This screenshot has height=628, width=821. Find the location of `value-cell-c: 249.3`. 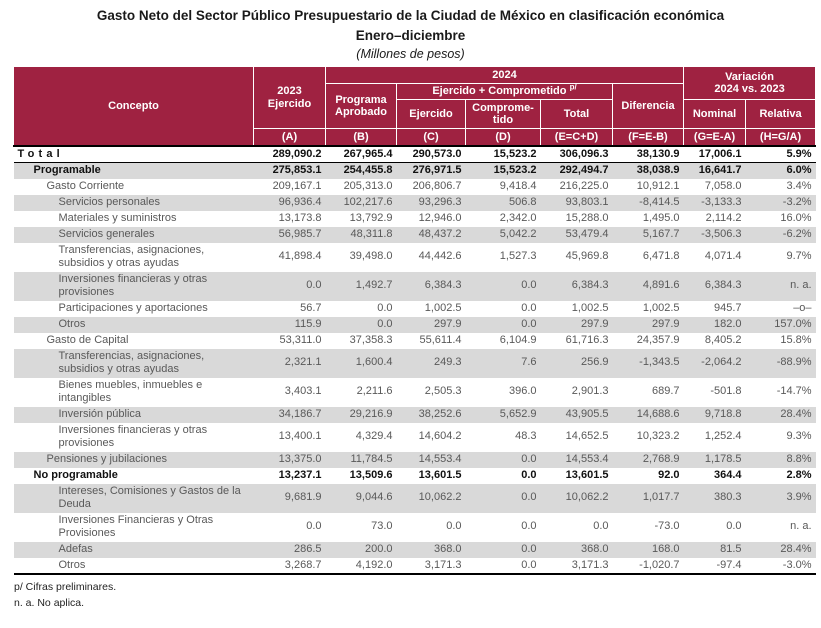

value-cell-c: 249.3 is located at coordinates (431, 363).